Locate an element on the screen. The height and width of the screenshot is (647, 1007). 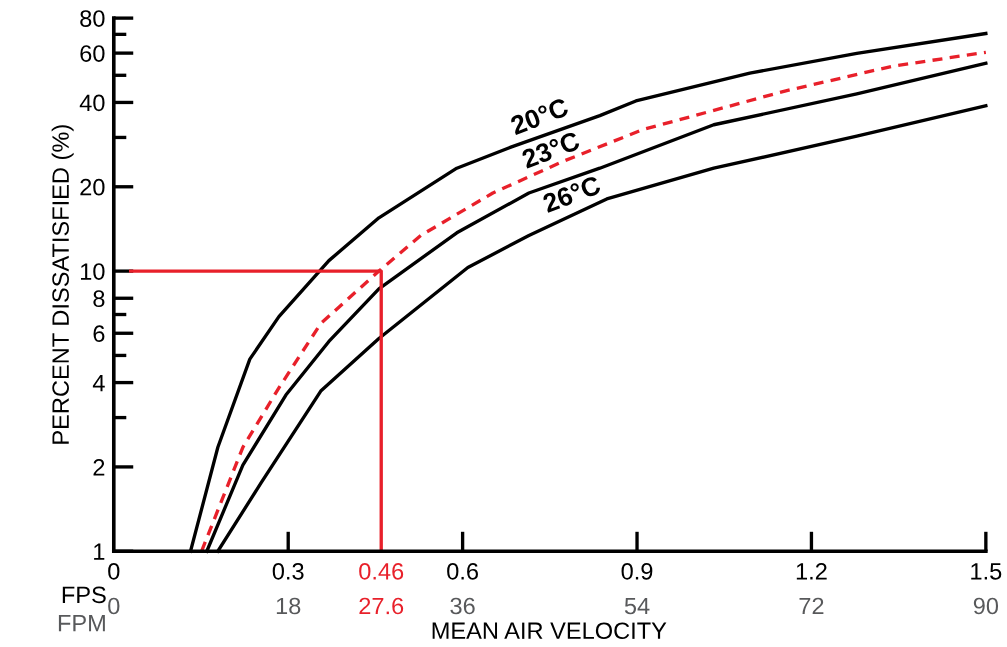
y-tick-label: 40 is located at coordinates (92, 103).